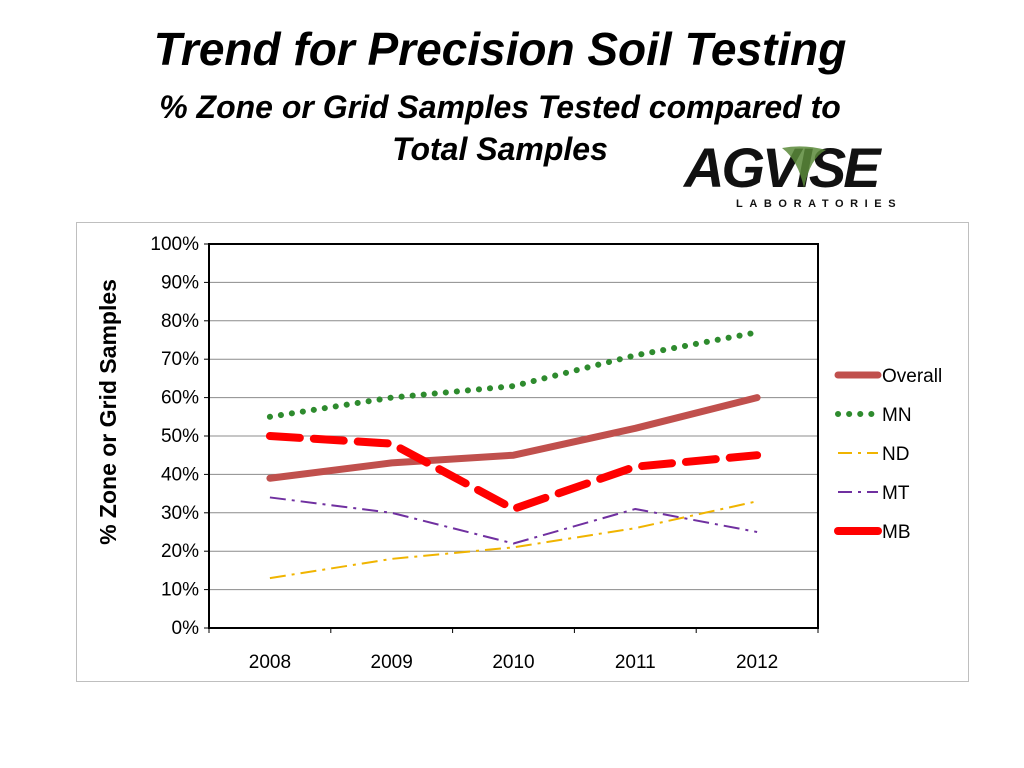 The height and width of the screenshot is (768, 1024). Describe the element at coordinates (897, 415) in the screenshot. I see `legend-label-mn: MN` at that location.